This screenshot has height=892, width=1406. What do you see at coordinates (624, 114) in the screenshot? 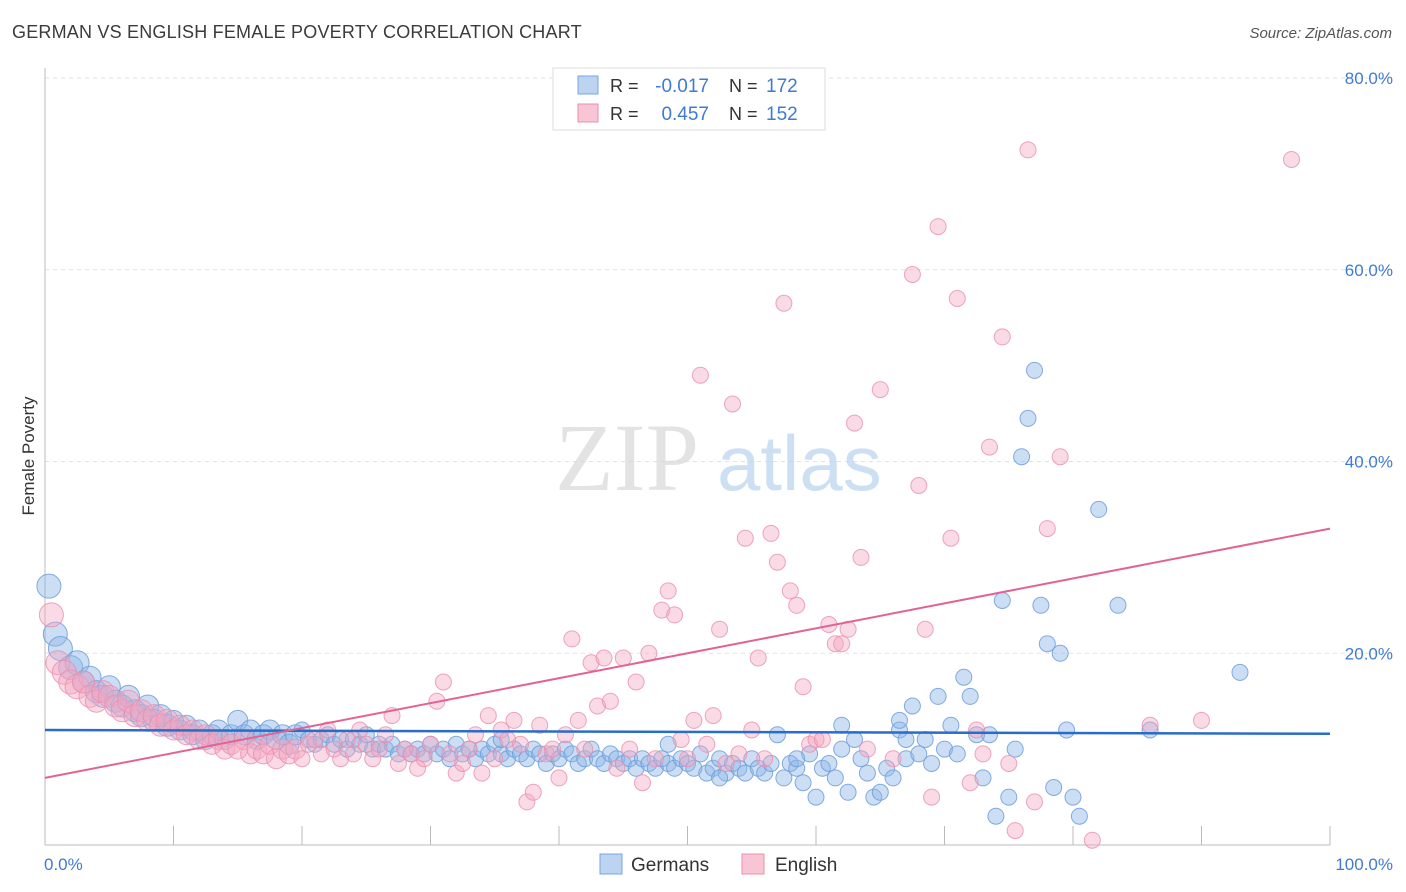
I see `legend-r-label-english: R =` at bounding box center [624, 114].